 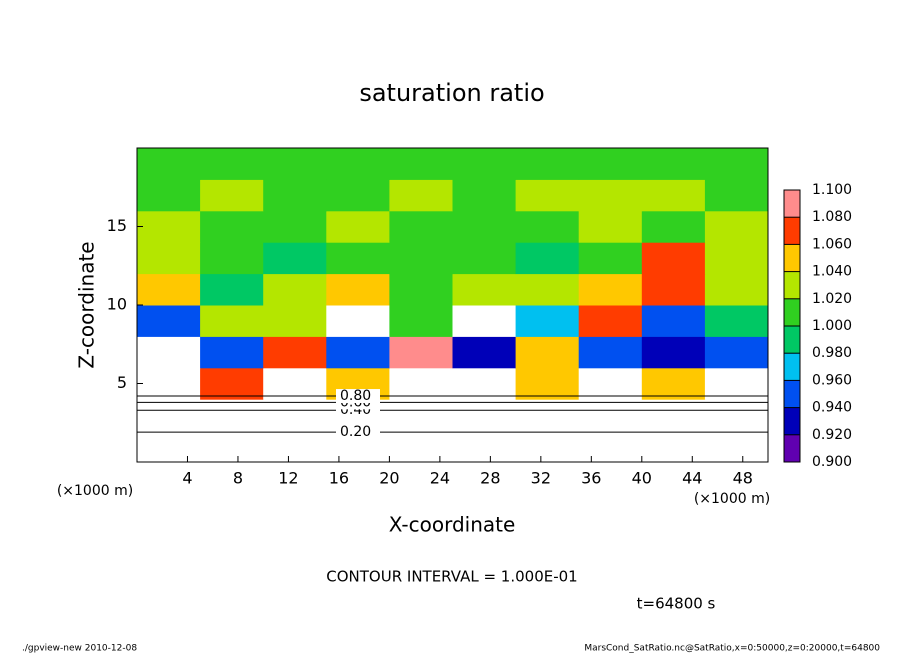 I want to click on contour-label: 0.20, so click(x=355, y=432).